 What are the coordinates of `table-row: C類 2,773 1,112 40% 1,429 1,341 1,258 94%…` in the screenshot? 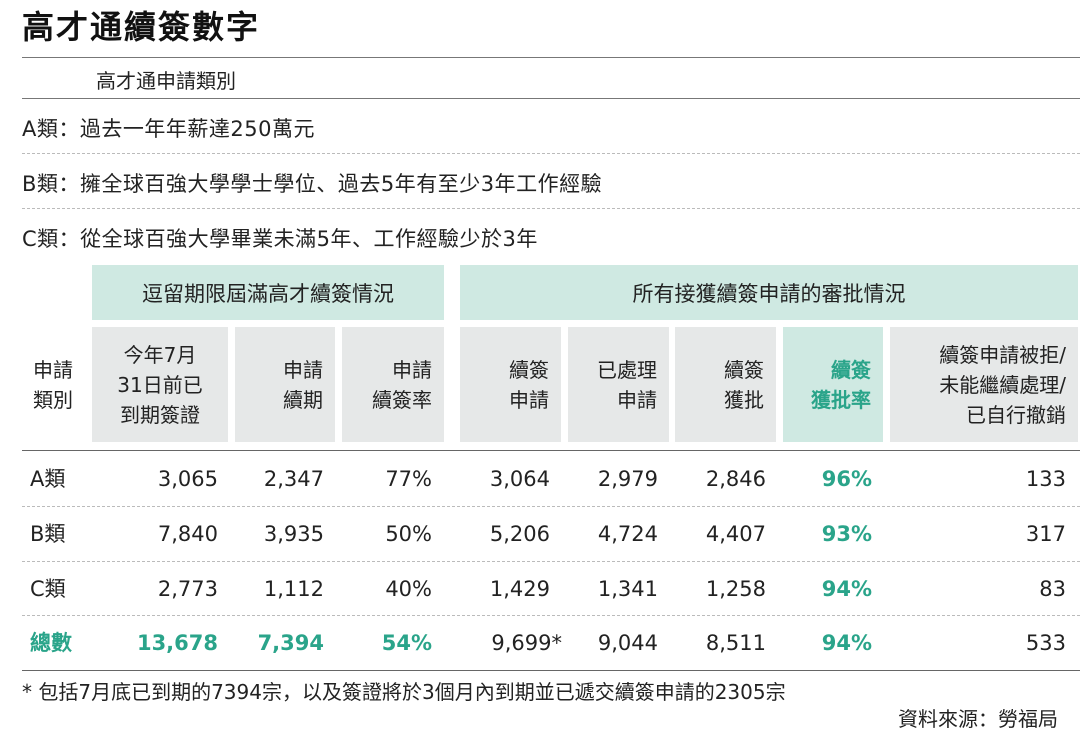 It's located at (551, 589).